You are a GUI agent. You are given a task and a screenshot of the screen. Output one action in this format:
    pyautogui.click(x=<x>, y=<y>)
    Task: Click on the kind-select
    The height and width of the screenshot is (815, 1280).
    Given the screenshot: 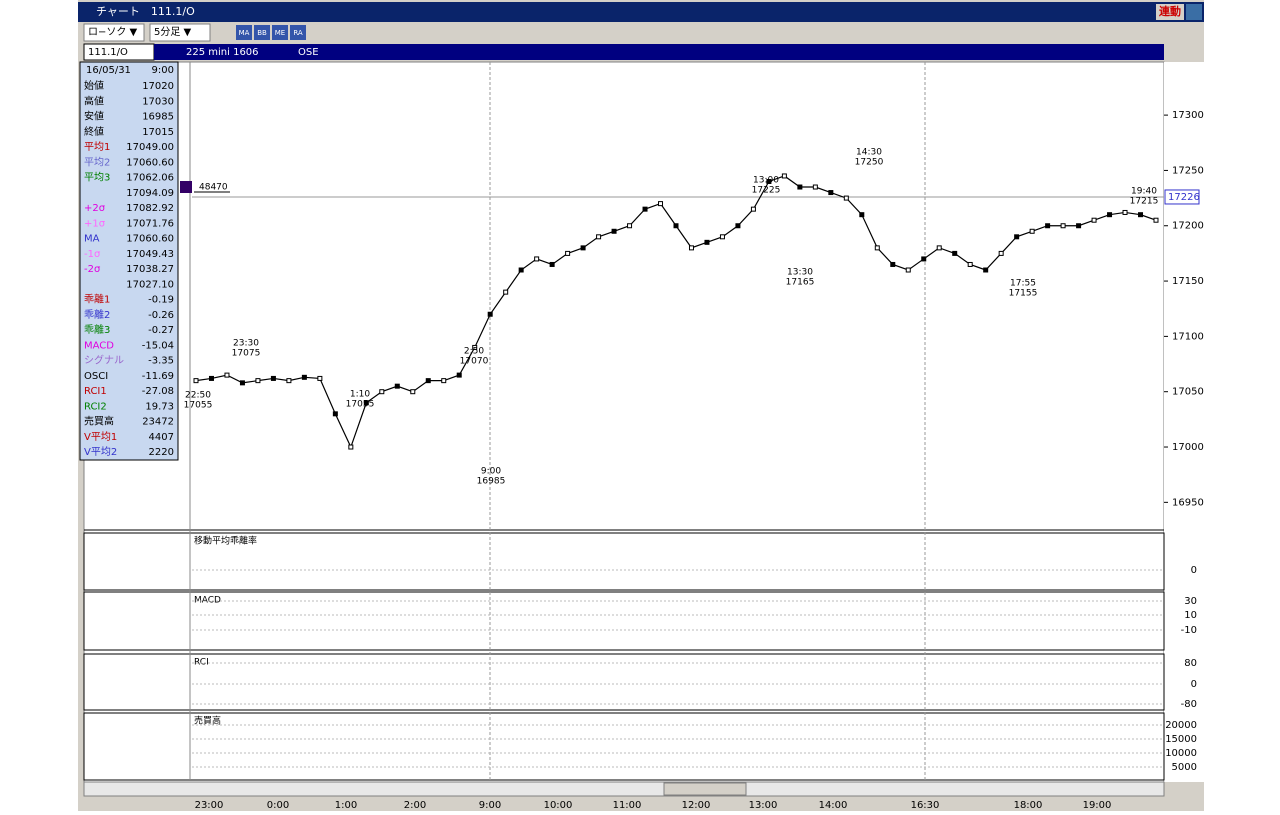 What is the action you would take?
    pyautogui.click(x=114, y=32)
    